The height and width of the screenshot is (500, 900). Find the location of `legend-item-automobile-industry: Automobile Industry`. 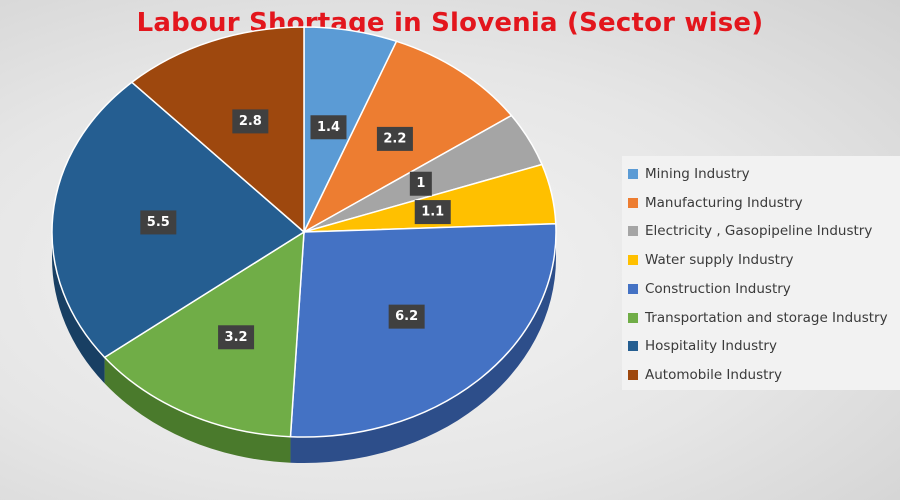

legend-item-automobile-industry: Automobile Industry is located at coordinates (705, 375).